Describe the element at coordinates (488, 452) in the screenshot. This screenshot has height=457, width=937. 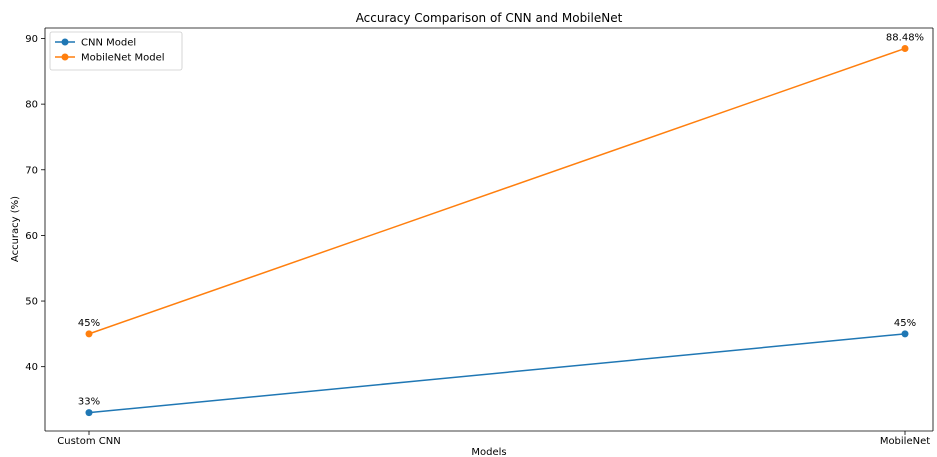
I see `x-axis-label: Models` at that location.